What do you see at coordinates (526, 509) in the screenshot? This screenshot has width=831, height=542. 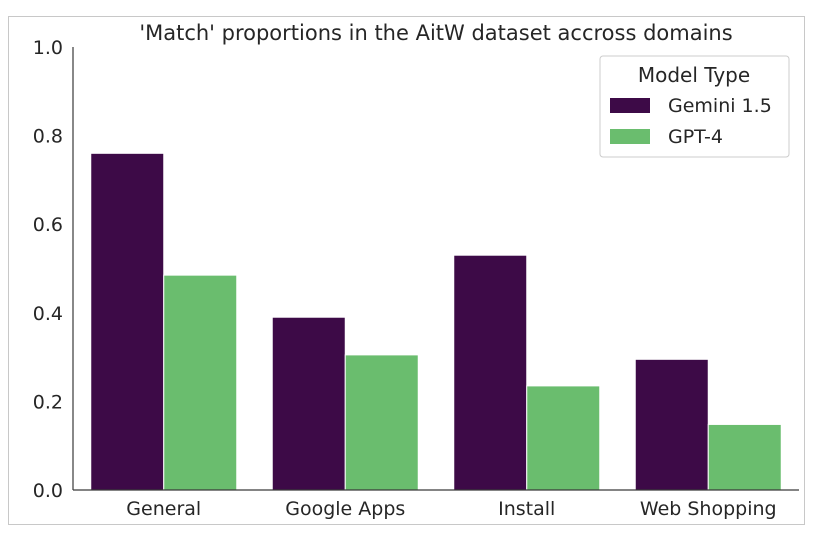 I see `x-tick-label: Install` at bounding box center [526, 509].